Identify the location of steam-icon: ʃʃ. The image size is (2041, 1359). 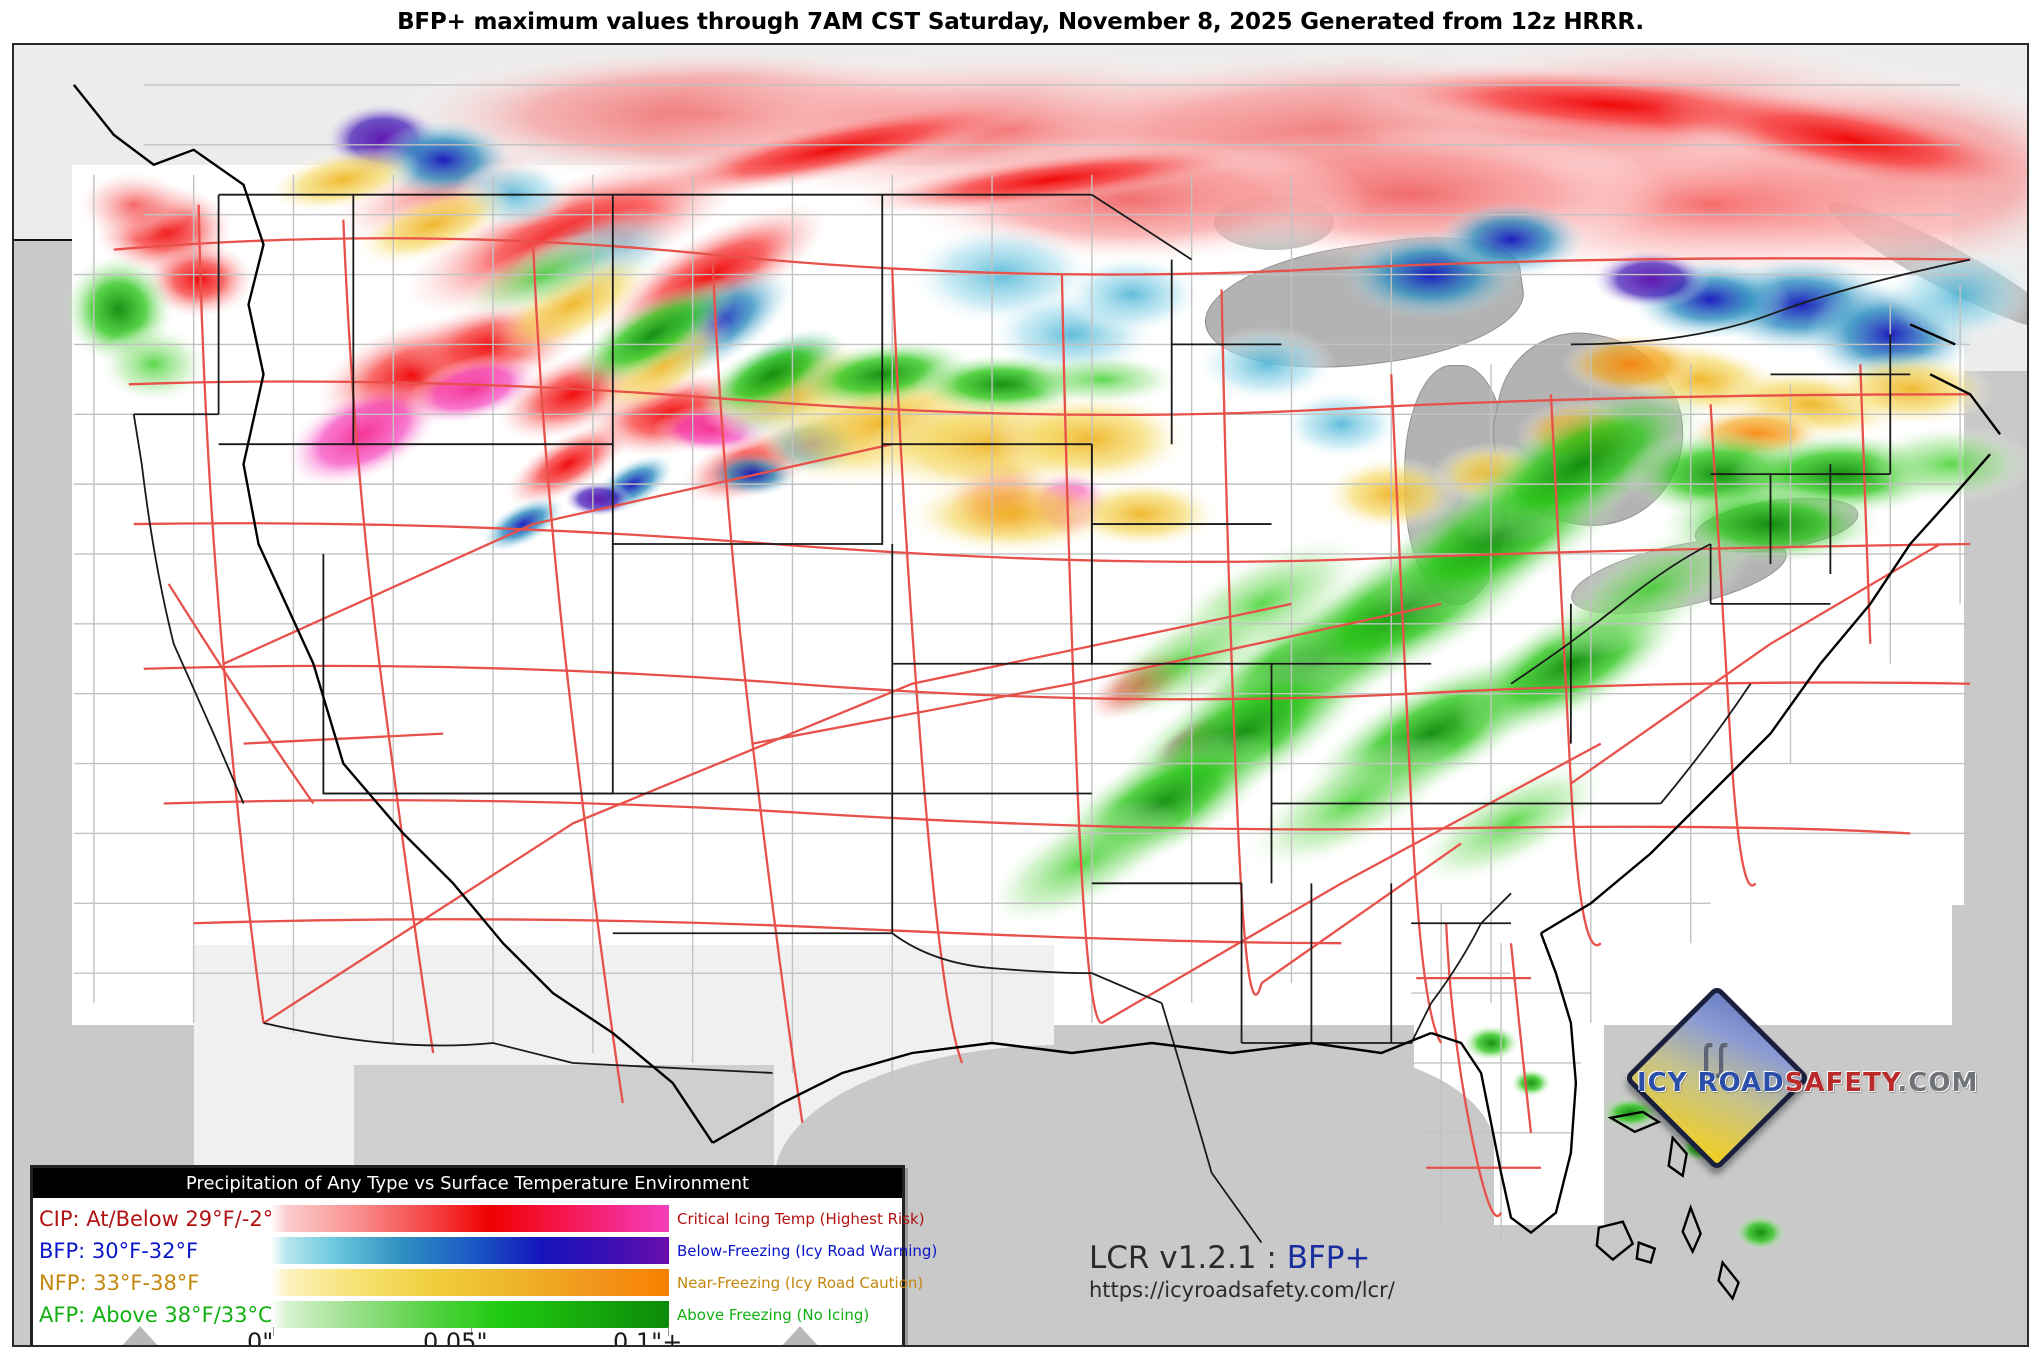
(1717, 1058).